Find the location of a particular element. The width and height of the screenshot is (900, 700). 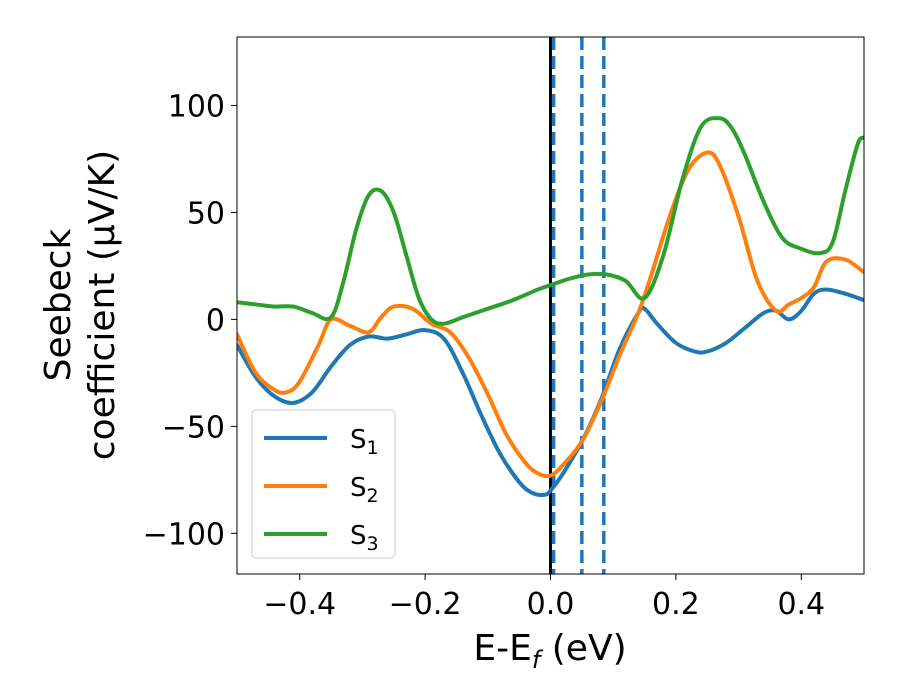

x-tick-label: −0.2 is located at coordinates (425, 604).